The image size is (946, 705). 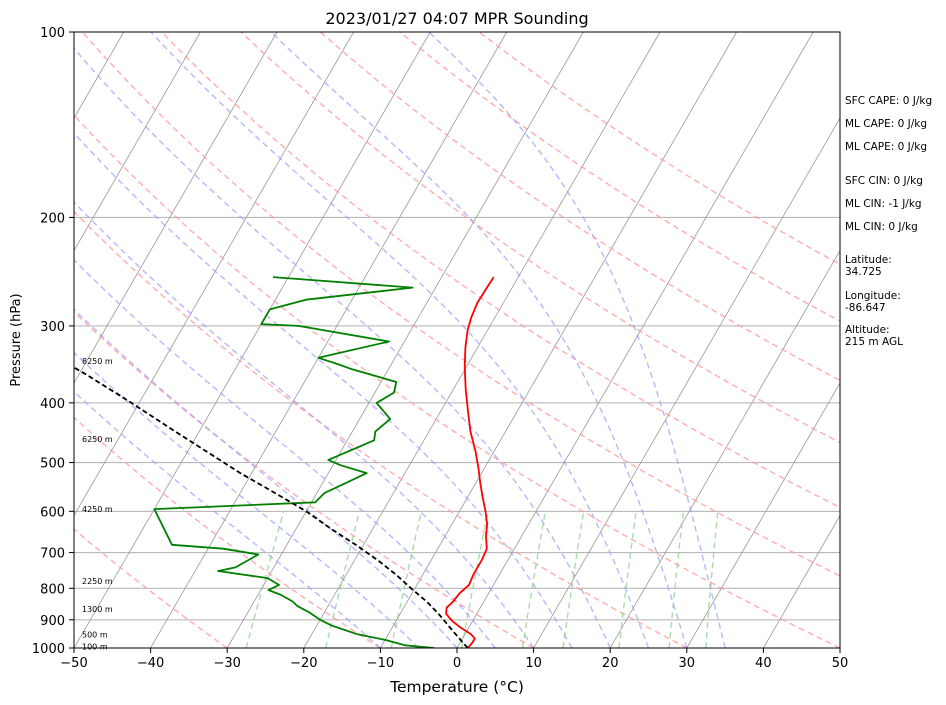 I want to click on y-tick-label: 100, so click(x=52, y=33).